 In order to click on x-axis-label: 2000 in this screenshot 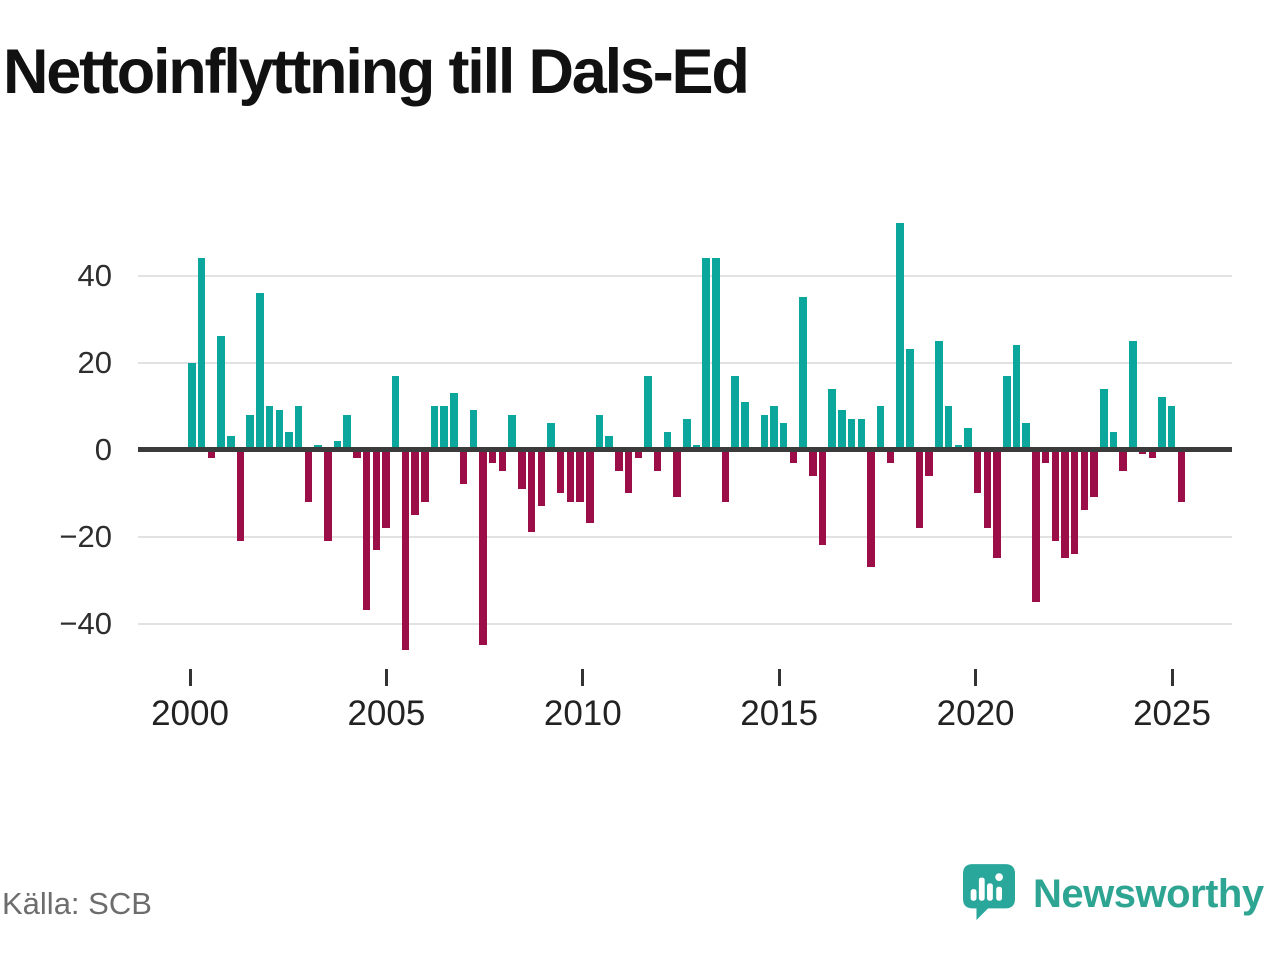, I will do `click(190, 713)`.